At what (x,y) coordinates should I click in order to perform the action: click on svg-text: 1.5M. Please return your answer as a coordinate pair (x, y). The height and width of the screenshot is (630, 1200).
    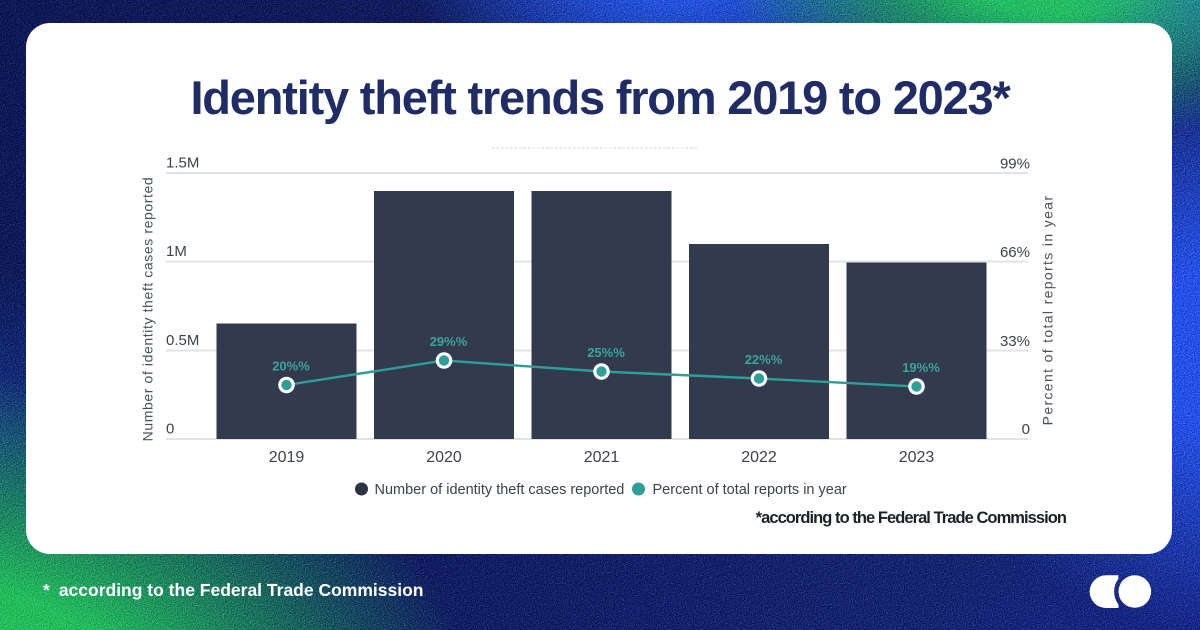
    Looking at the image, I should click on (182, 163).